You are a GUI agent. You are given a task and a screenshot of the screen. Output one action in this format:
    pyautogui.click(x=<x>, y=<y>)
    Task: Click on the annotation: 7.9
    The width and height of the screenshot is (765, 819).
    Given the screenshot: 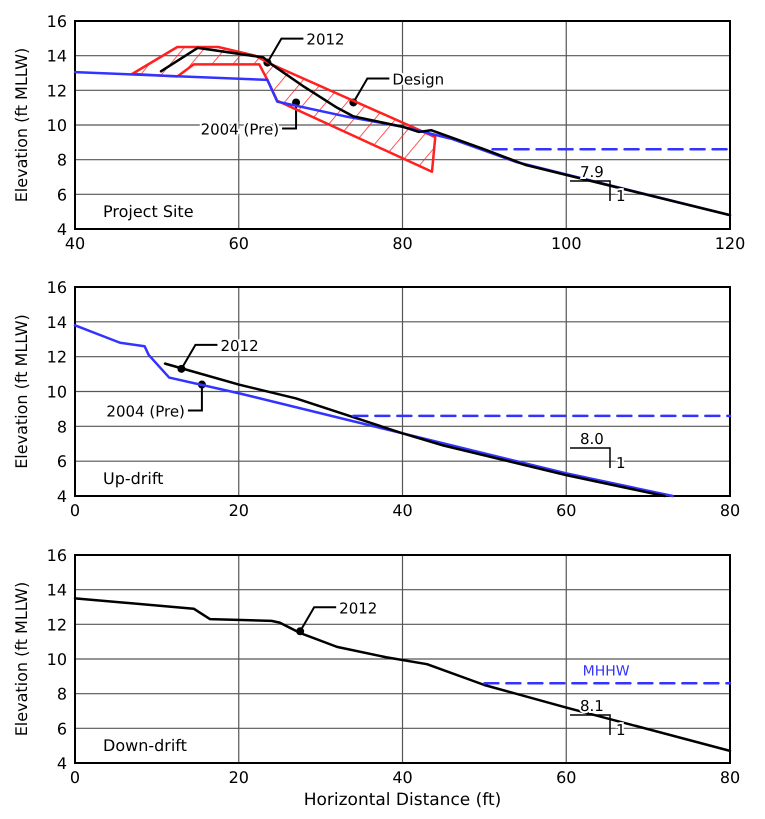 What is the action you would take?
    pyautogui.click(x=592, y=172)
    